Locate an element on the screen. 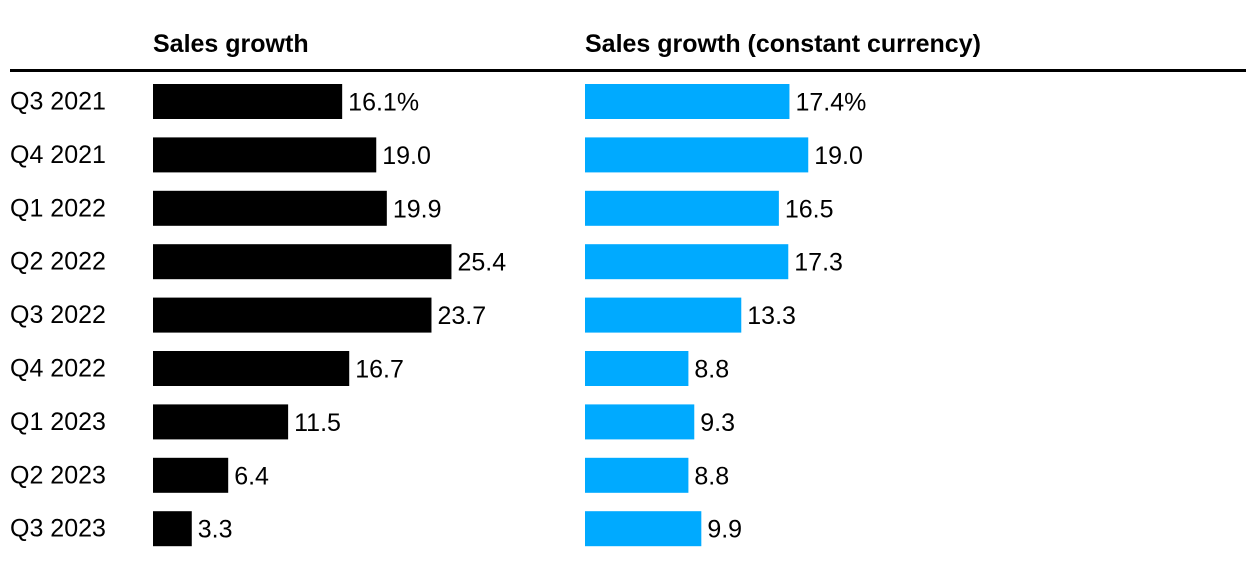 The image size is (1260, 574). value-label-sales-growth: 6.4 is located at coordinates (251, 476).